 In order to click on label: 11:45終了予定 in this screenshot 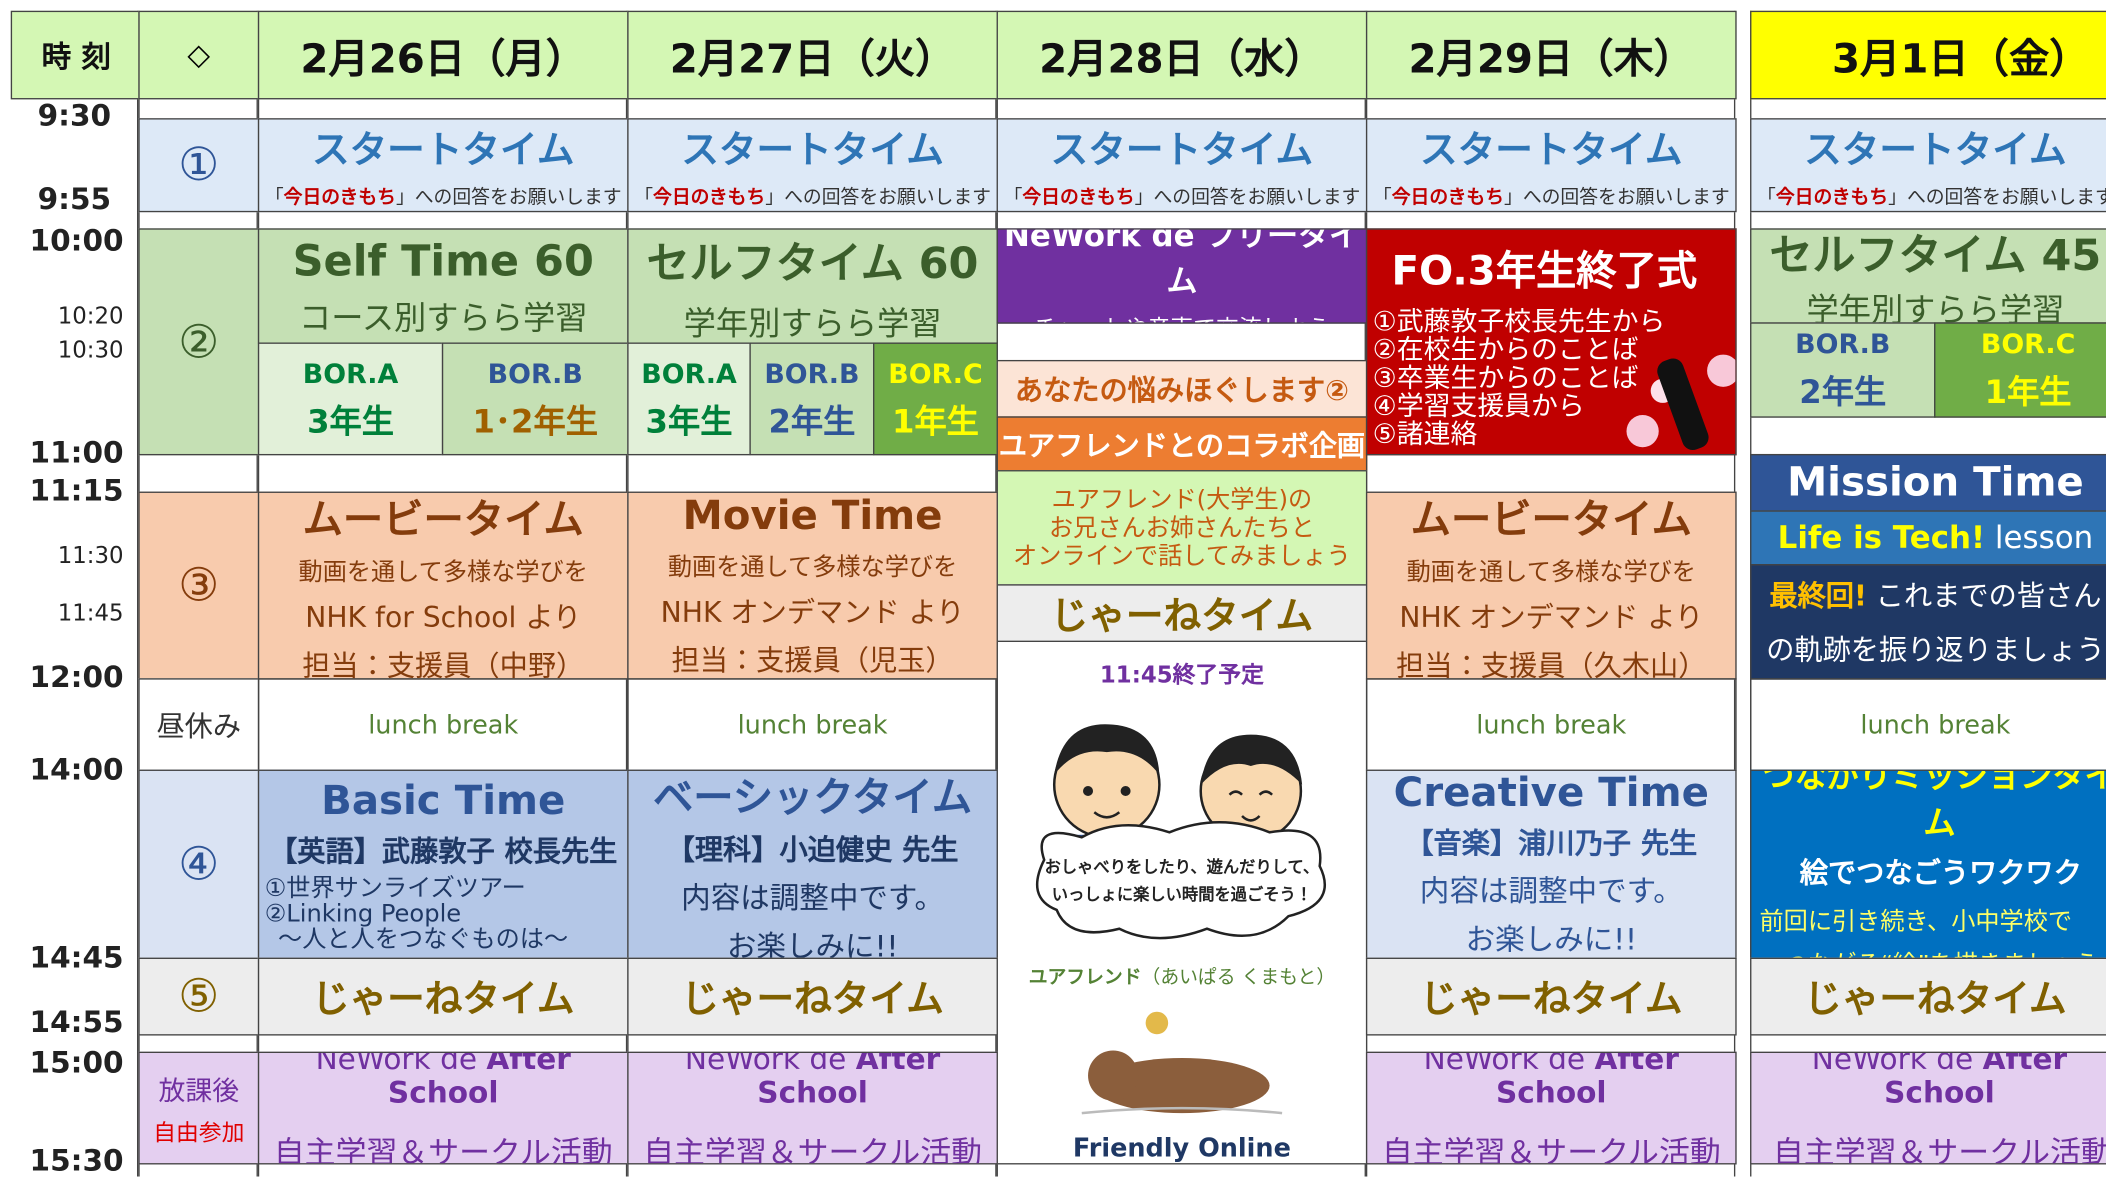, I will do `click(1181, 676)`.